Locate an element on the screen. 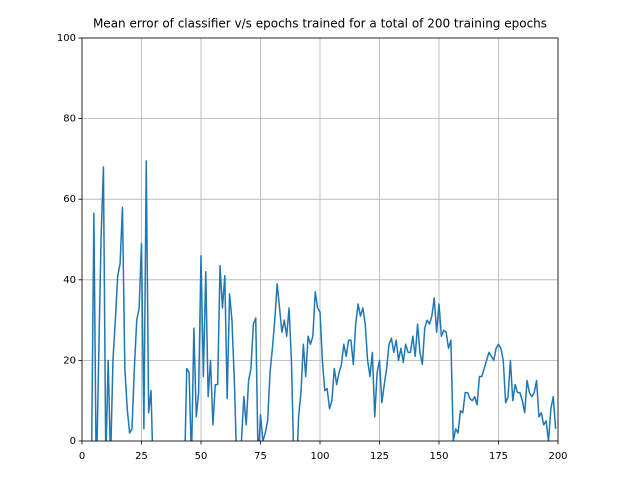 The width and height of the screenshot is (640, 480). x-tick-label: 25 is located at coordinates (141, 456).